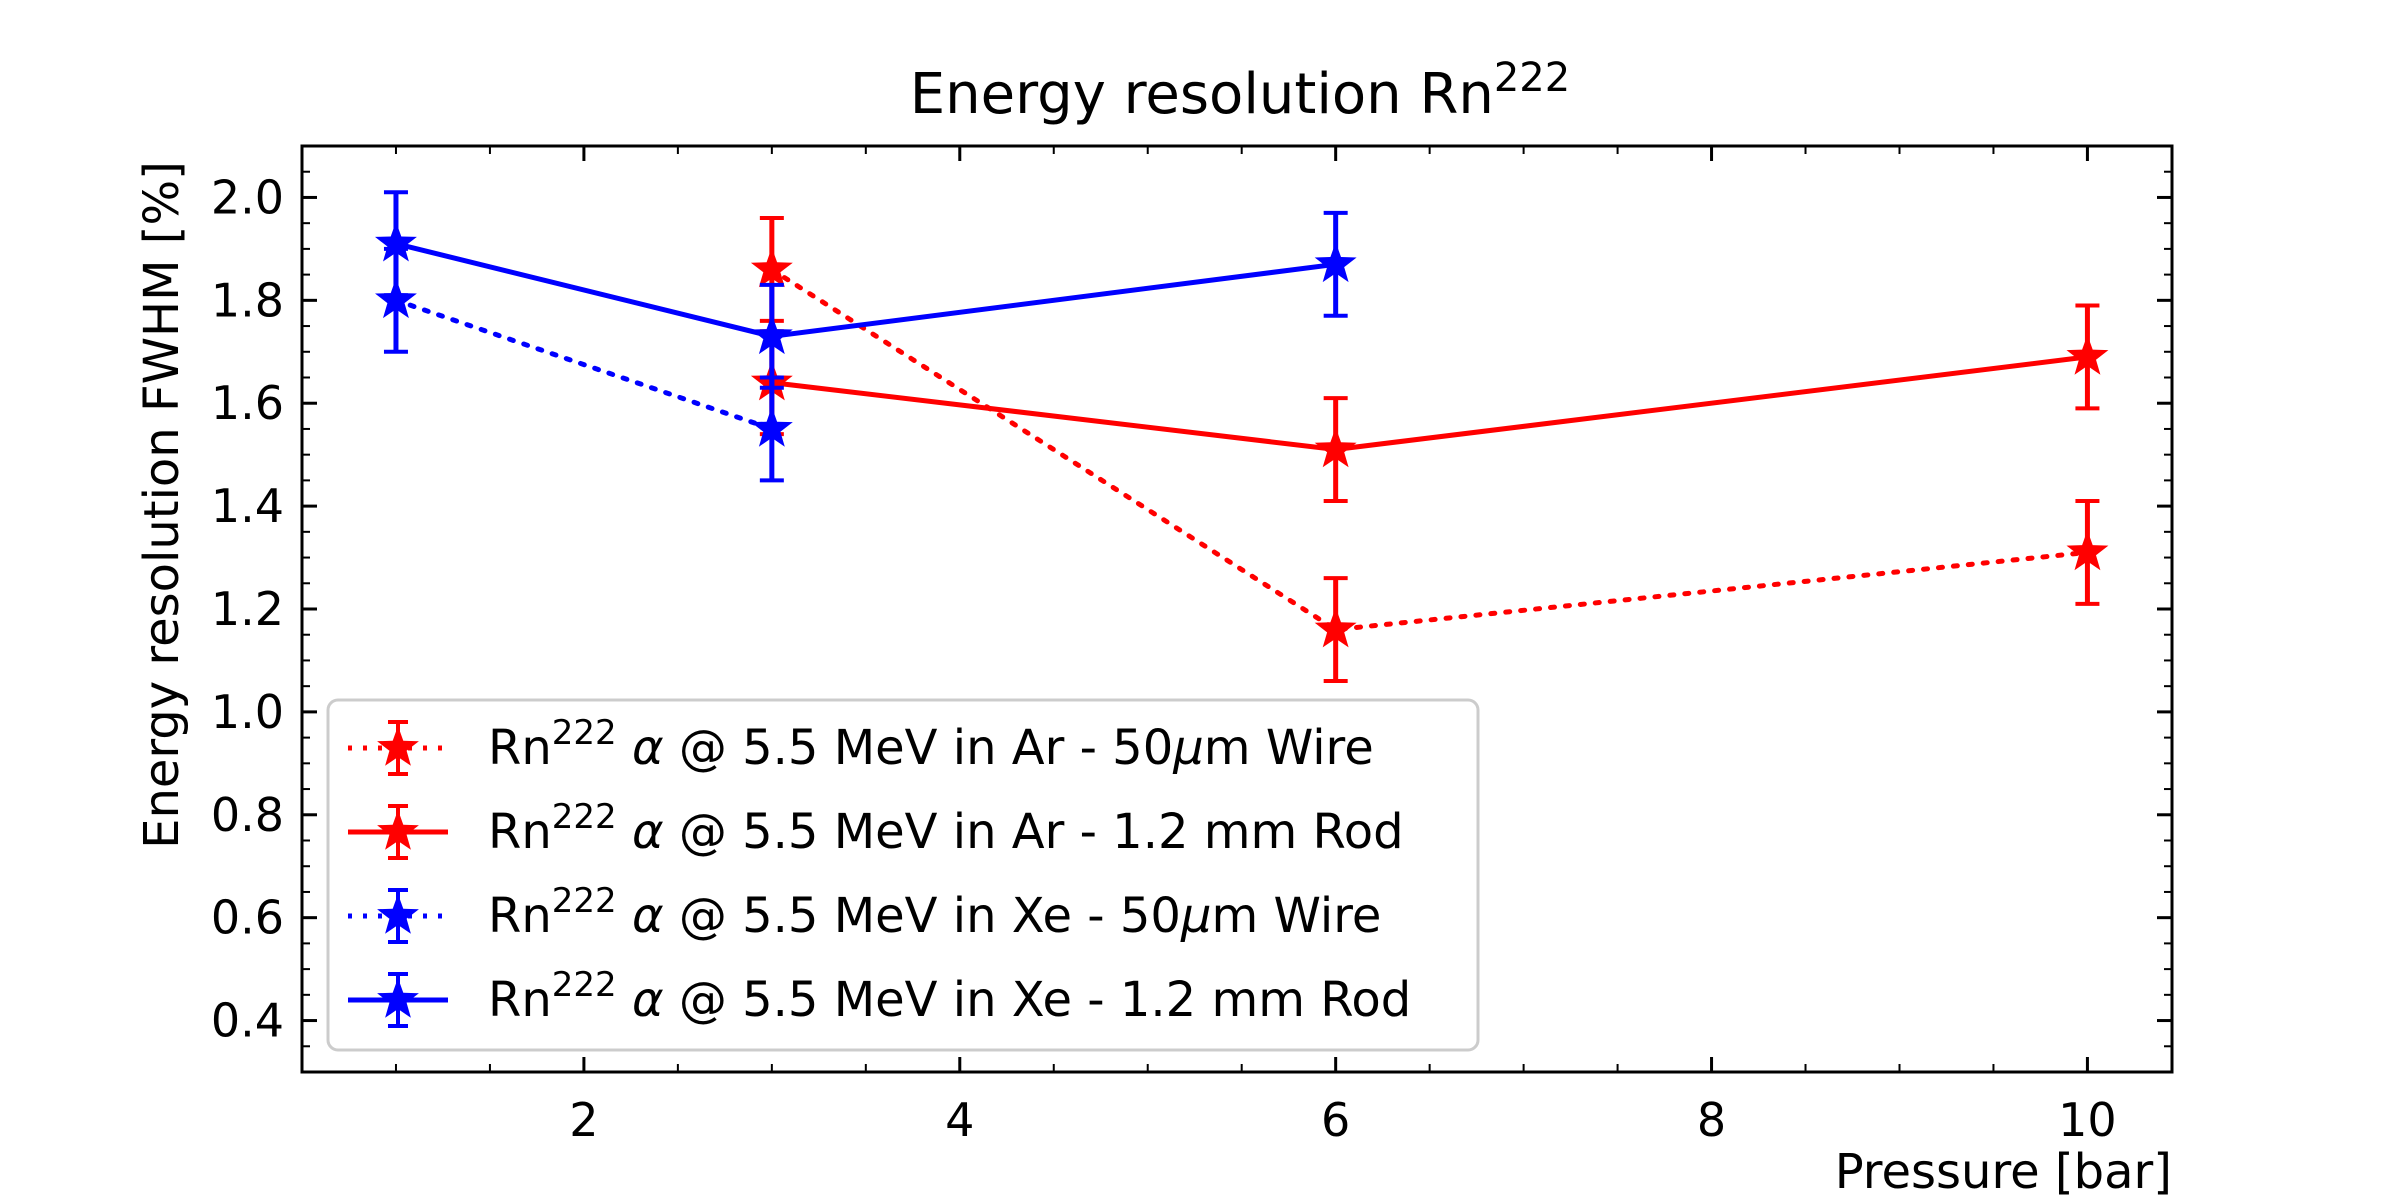 Image resolution: width=2400 pixels, height=1200 pixels. What do you see at coordinates (247, 815) in the screenshot?
I see `y-tick-label: 0.8` at bounding box center [247, 815].